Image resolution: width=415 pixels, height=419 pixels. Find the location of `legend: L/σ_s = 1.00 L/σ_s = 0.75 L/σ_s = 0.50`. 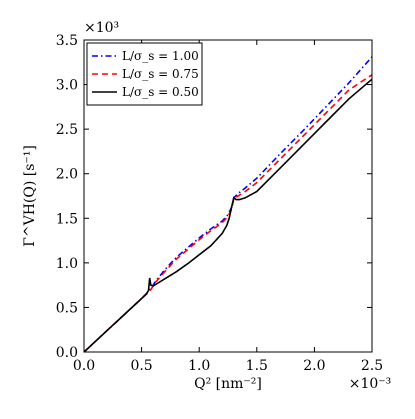

legend: L/σ_s = 1.00 L/σ_s = 0.75 L/σ_s = 0.50 is located at coordinates (144, 74).